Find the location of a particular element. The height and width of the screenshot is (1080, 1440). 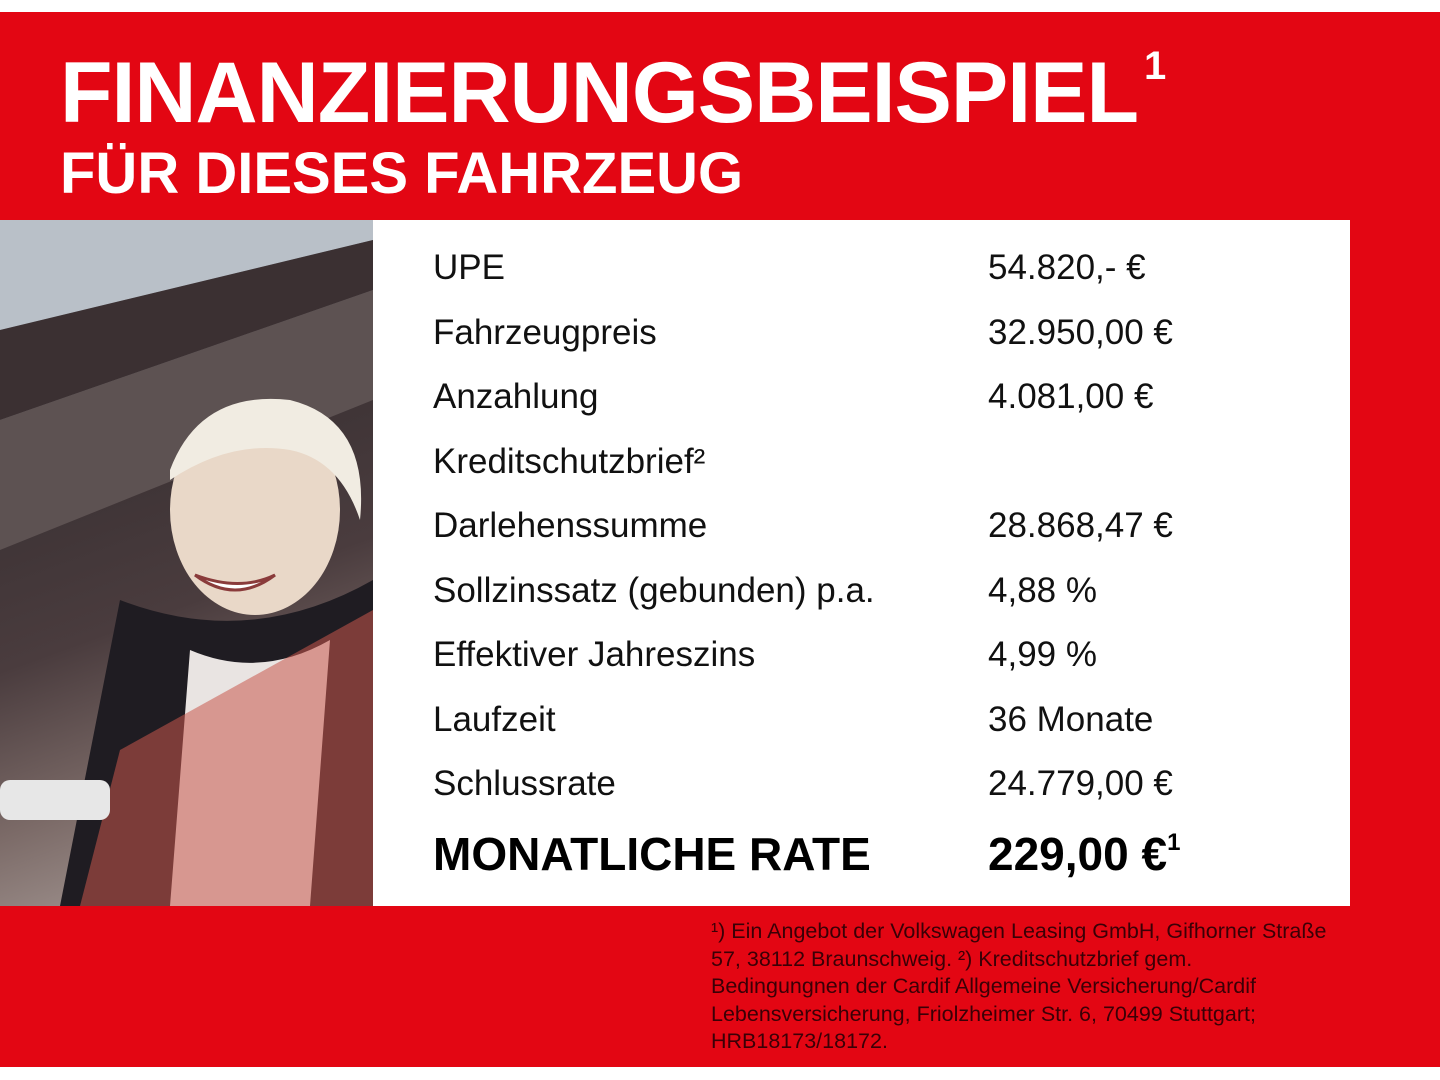

table-row: Schlussrate 24.779,00 € is located at coordinates (803, 783).